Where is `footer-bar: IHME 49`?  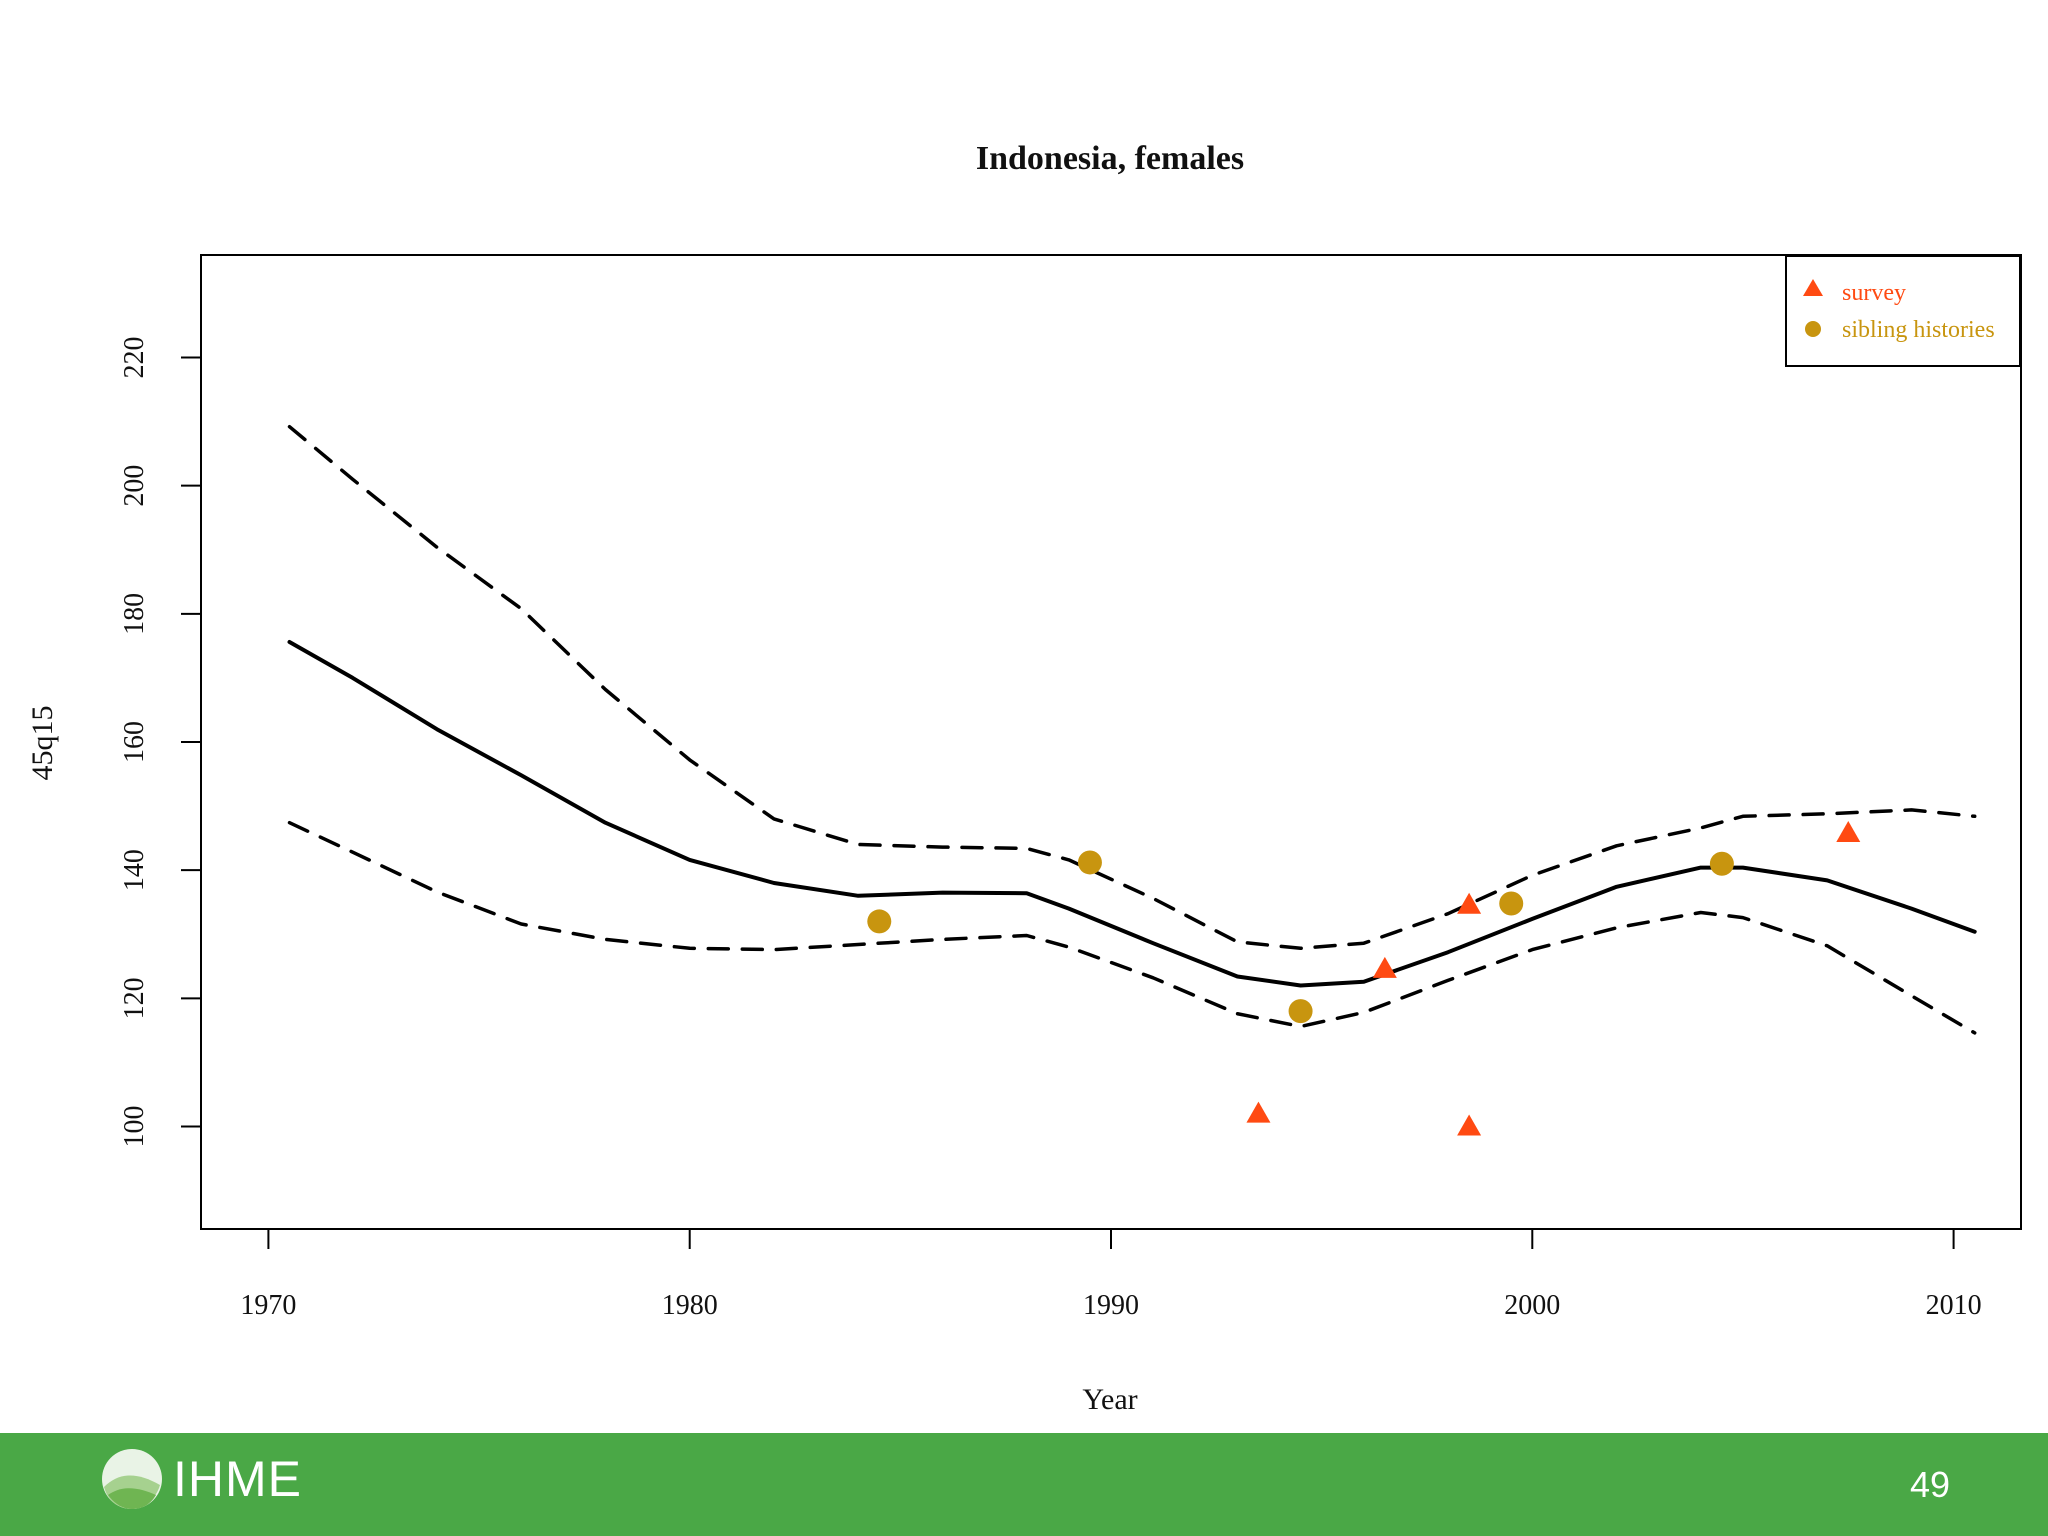
footer-bar: IHME 49 is located at coordinates (1024, 1484).